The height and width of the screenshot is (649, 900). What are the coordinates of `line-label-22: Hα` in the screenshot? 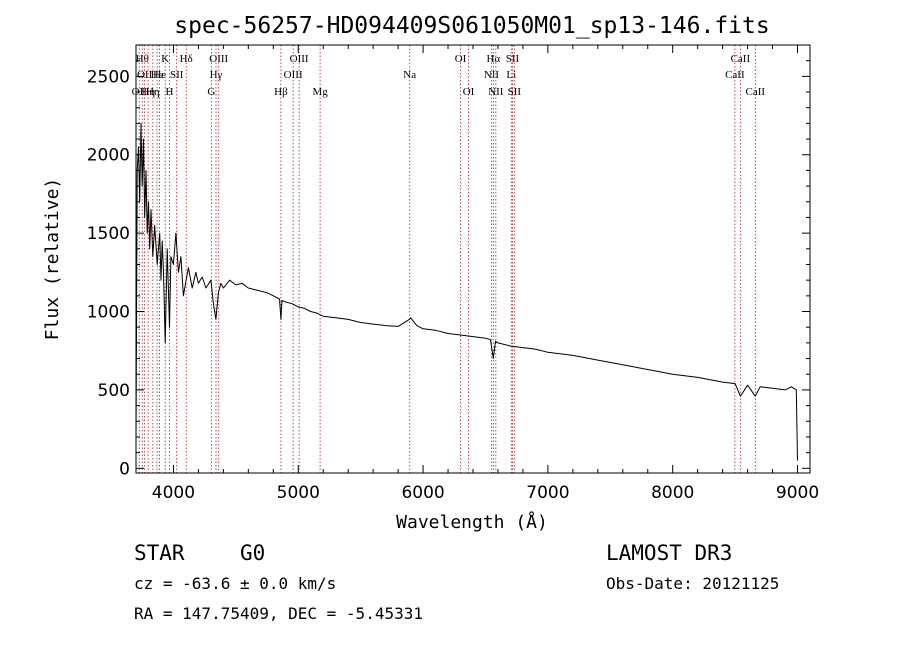 It's located at (493, 59).